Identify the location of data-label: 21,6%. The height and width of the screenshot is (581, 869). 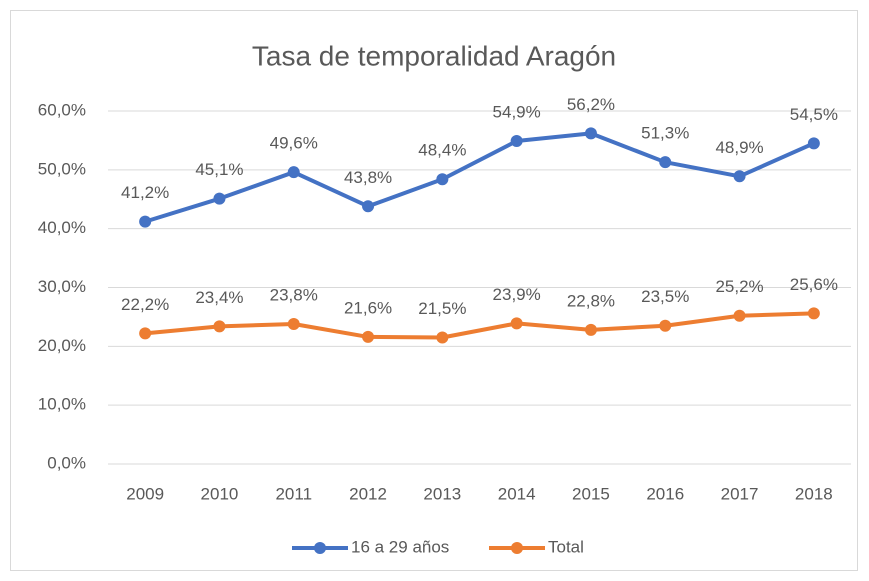
(368, 307).